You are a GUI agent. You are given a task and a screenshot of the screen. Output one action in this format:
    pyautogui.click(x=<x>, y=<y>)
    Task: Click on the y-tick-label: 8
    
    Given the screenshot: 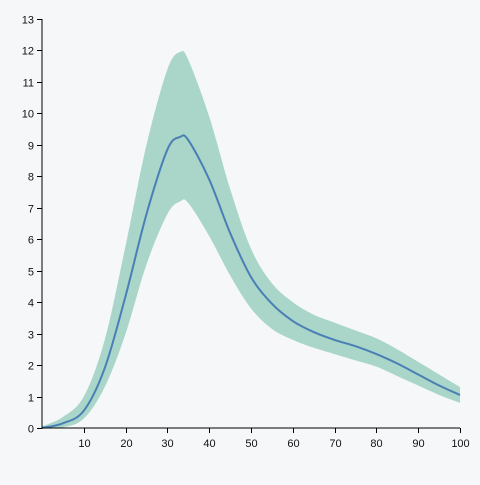 What is the action you would take?
    pyautogui.click(x=31, y=178)
    